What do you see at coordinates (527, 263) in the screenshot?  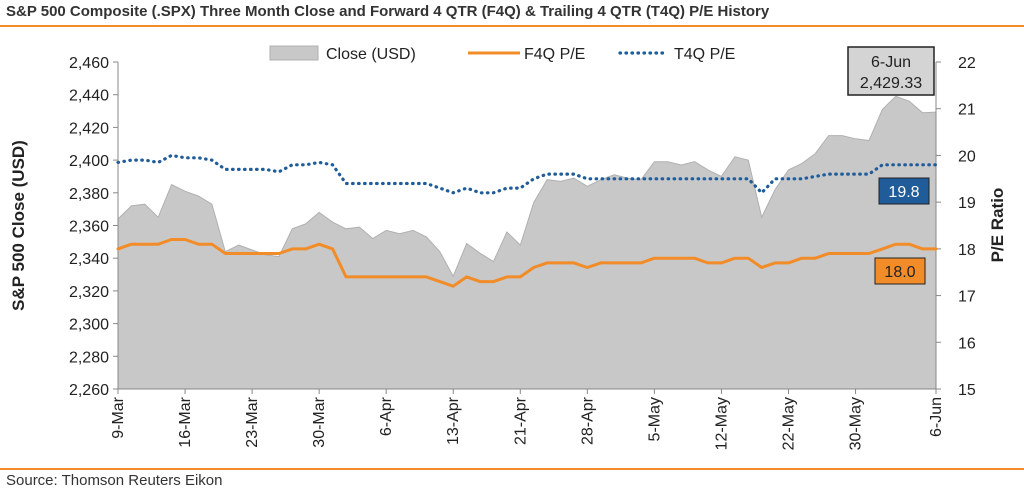 I see `f4q-pe-line-series` at bounding box center [527, 263].